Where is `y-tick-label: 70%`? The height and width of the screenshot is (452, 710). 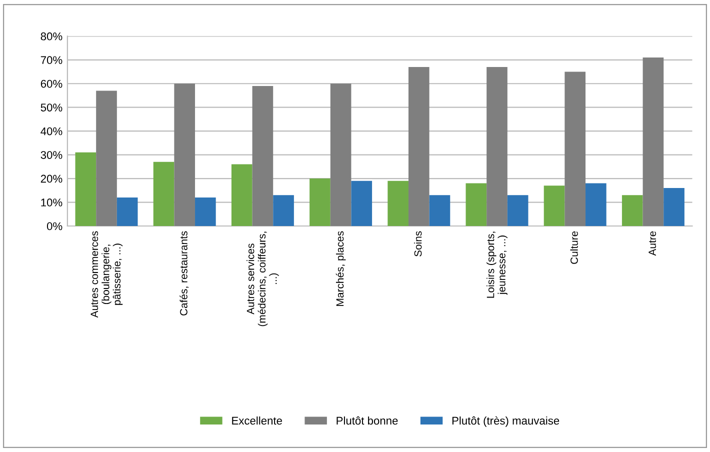
y-tick-label: 70% is located at coordinates (51, 60).